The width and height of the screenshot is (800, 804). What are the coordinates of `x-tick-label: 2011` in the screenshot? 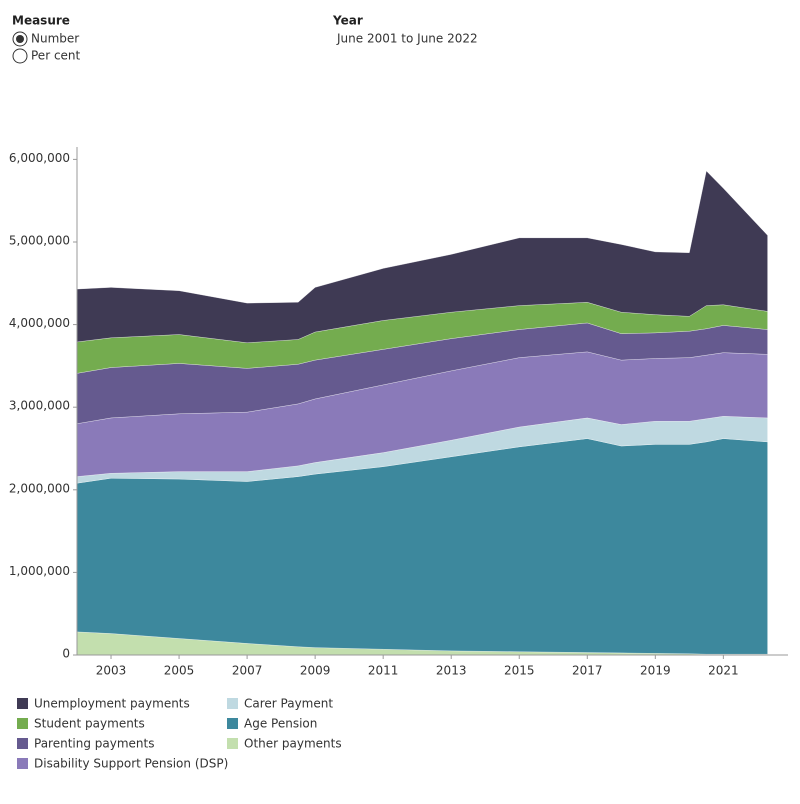 It's located at (383, 671).